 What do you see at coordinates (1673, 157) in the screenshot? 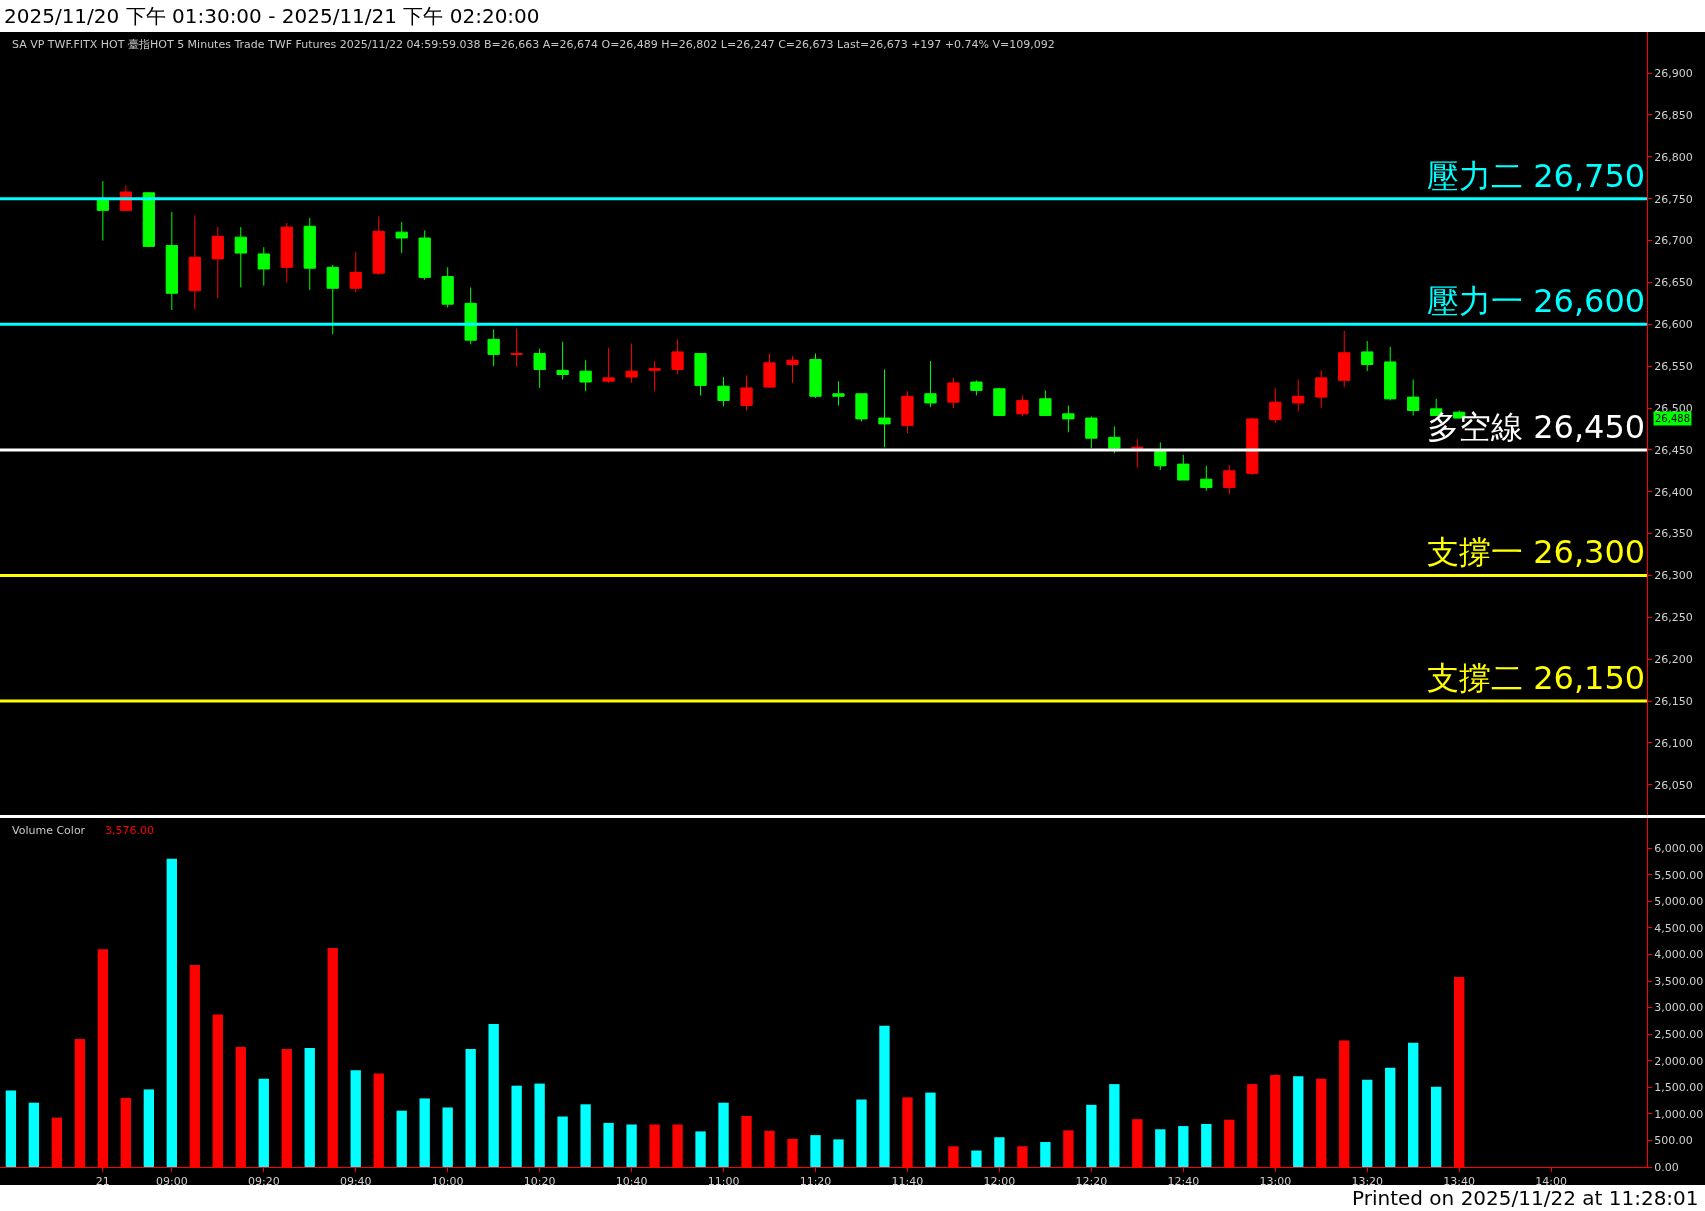
I see `y-tick-label: 26,800` at bounding box center [1673, 157].